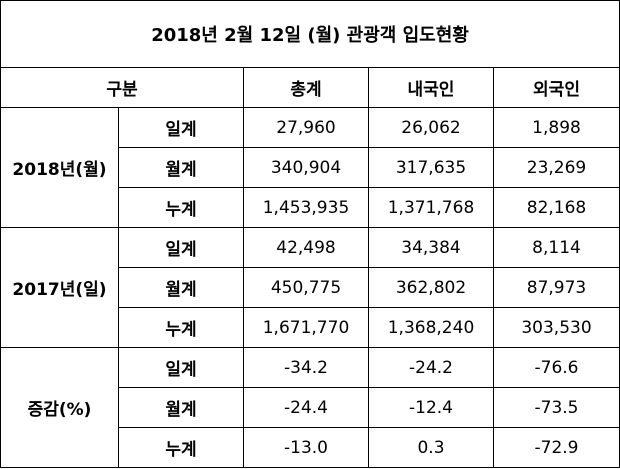  I want to click on value-cell: 317,635, so click(431, 167).